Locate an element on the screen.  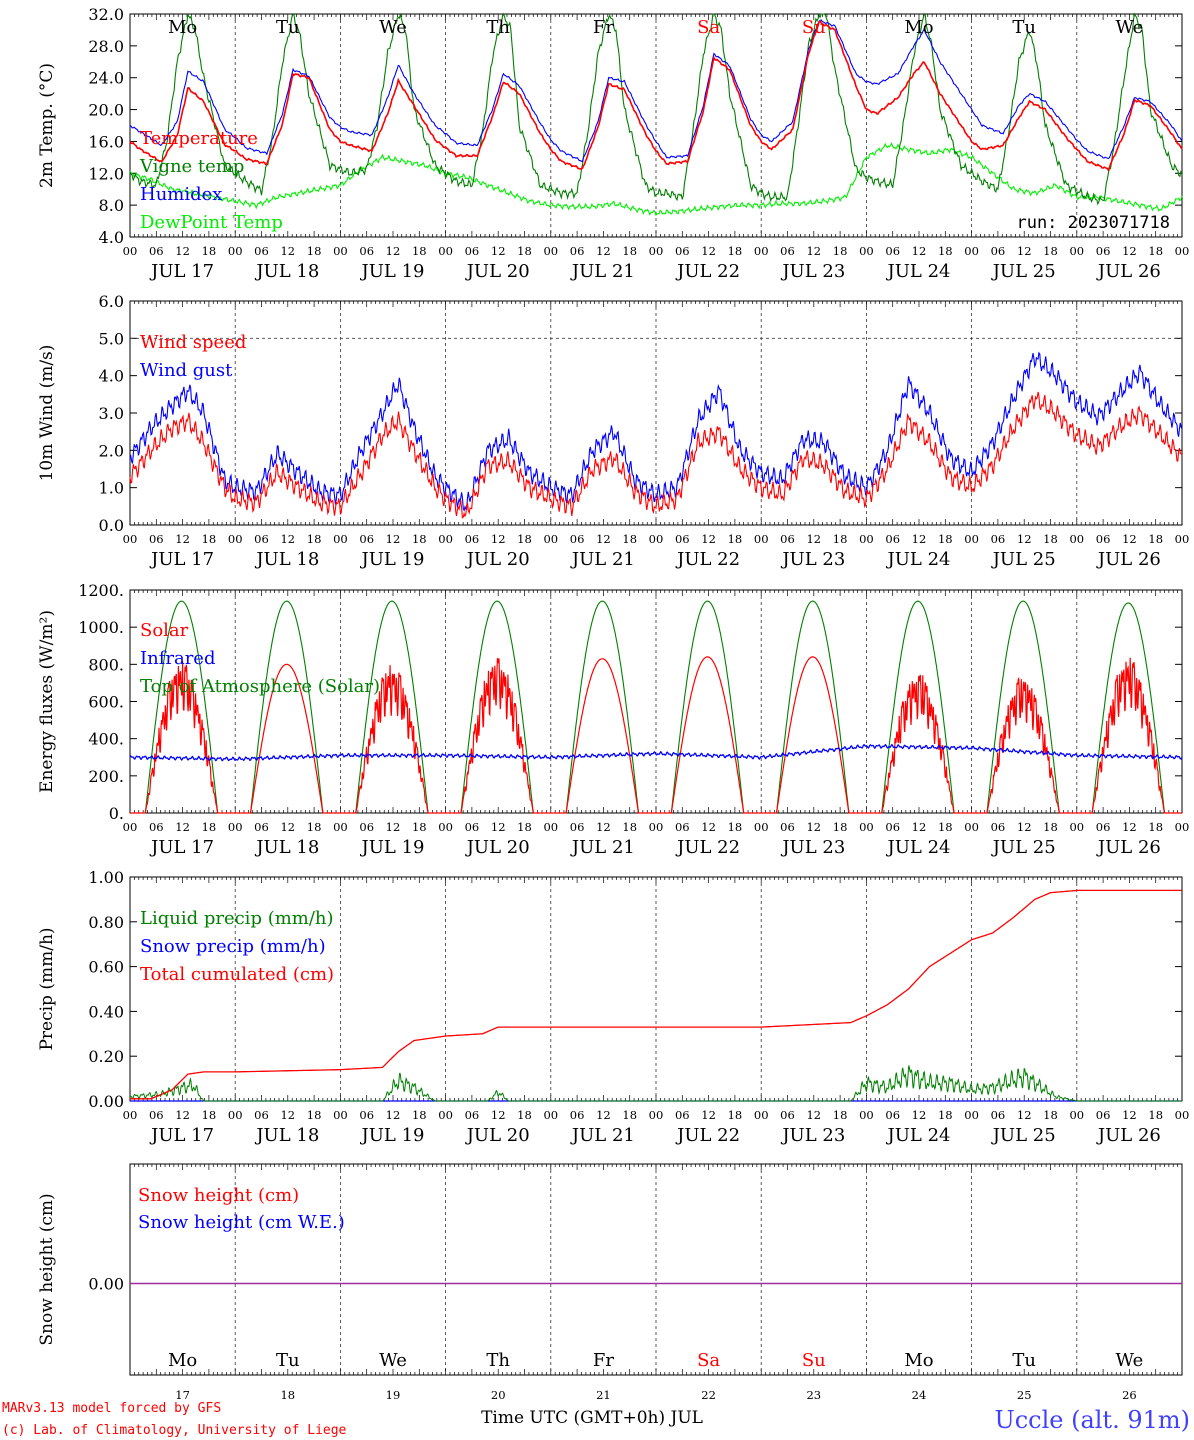
legend: Snow height (cm) Snow height (cm W.E.) is located at coordinates (241, 1209).